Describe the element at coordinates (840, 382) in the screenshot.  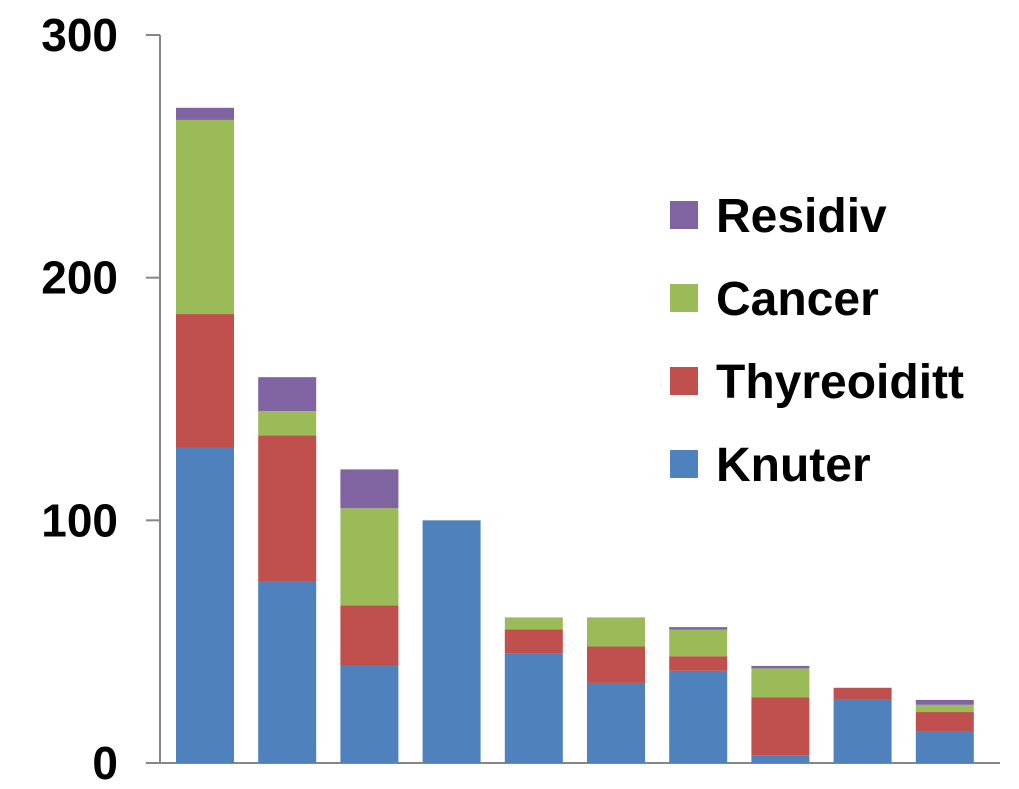
I see `legend-label: Thyreoiditt` at that location.